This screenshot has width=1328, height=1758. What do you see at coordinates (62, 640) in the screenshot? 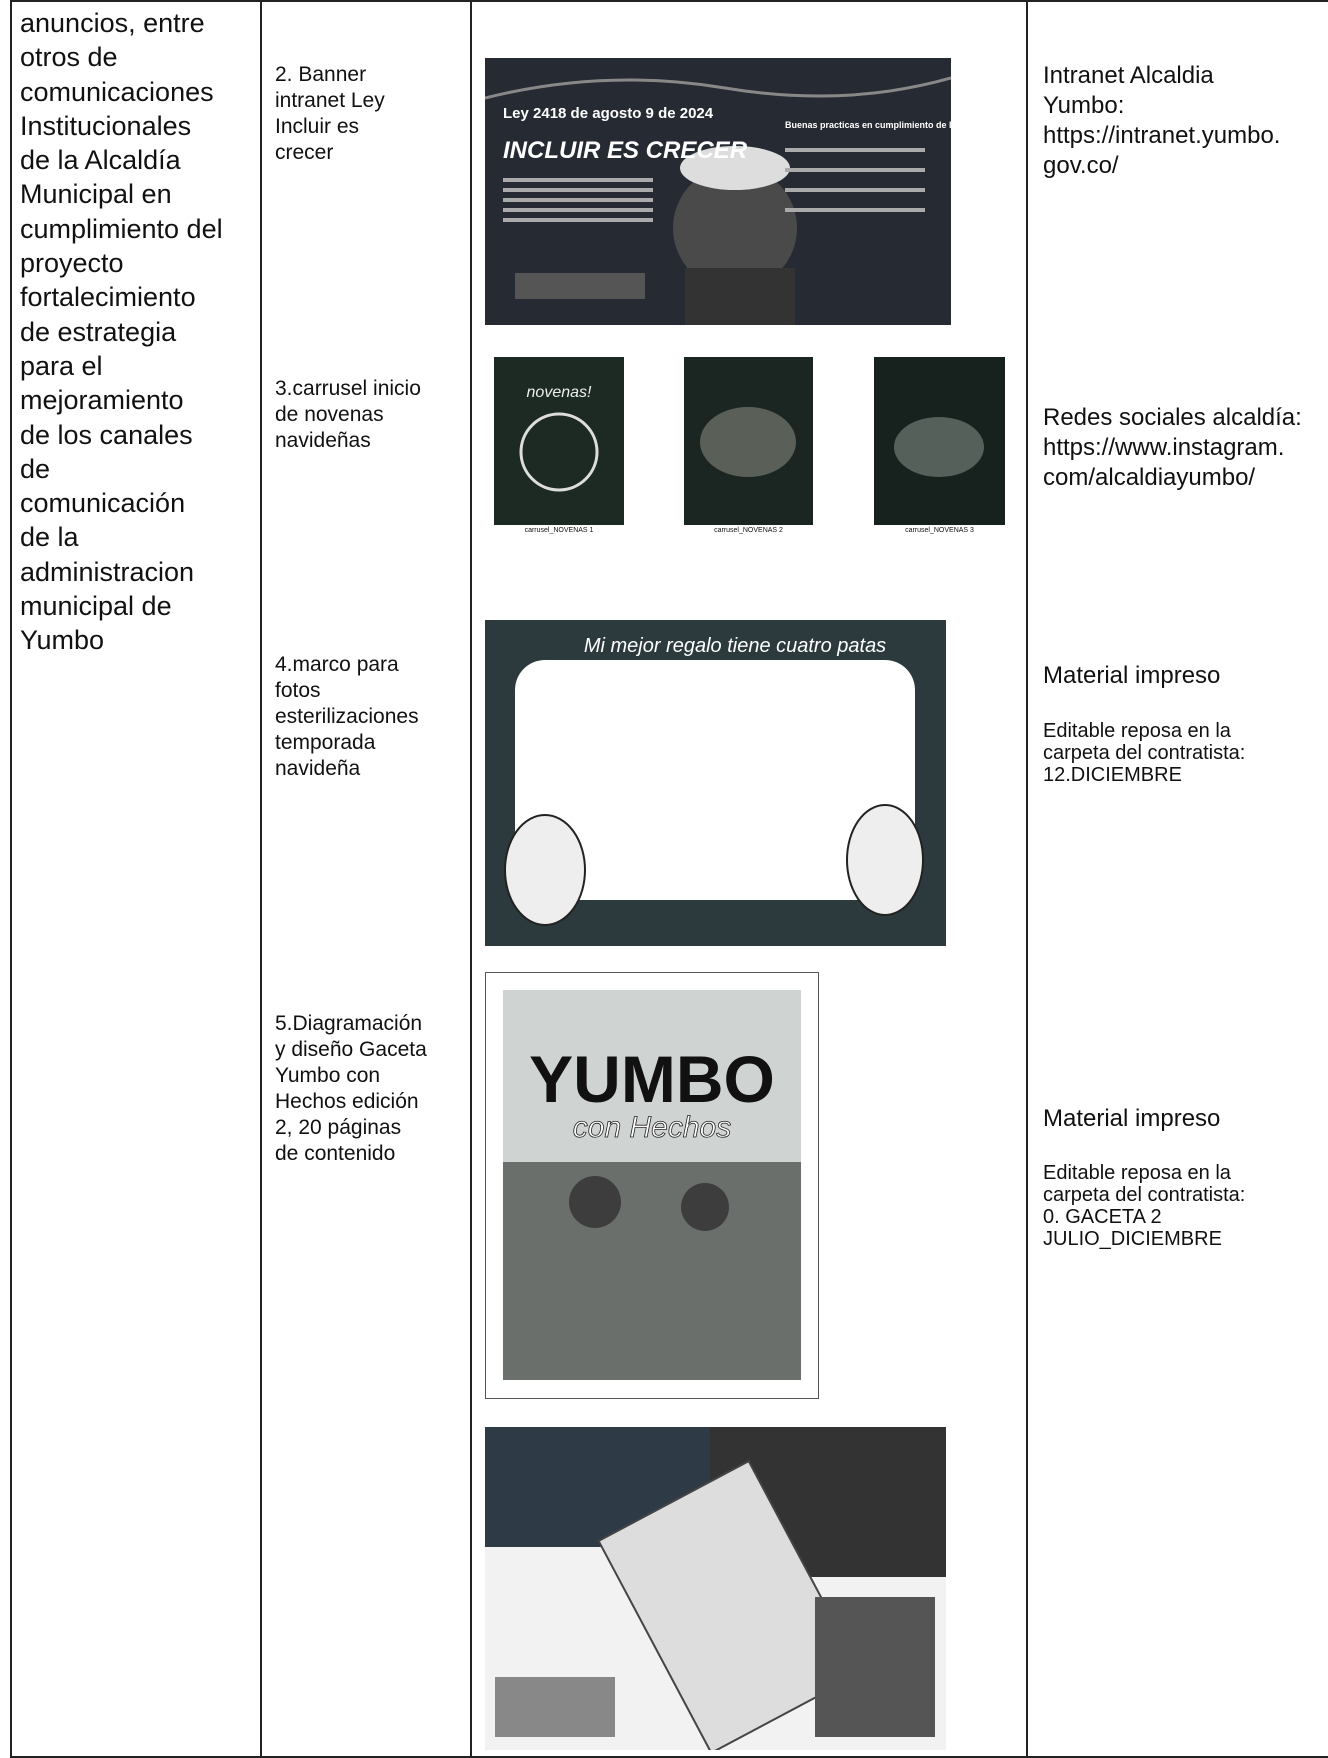
I see `text-line: Yumbo` at bounding box center [62, 640].